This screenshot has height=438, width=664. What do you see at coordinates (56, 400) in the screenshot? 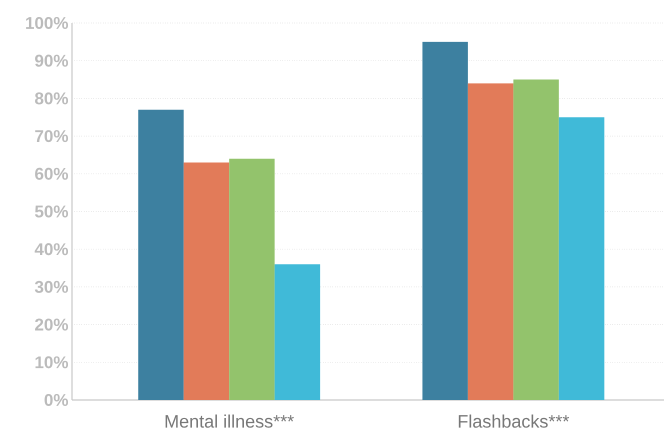
I see `y-tick-label: 0%` at bounding box center [56, 400].